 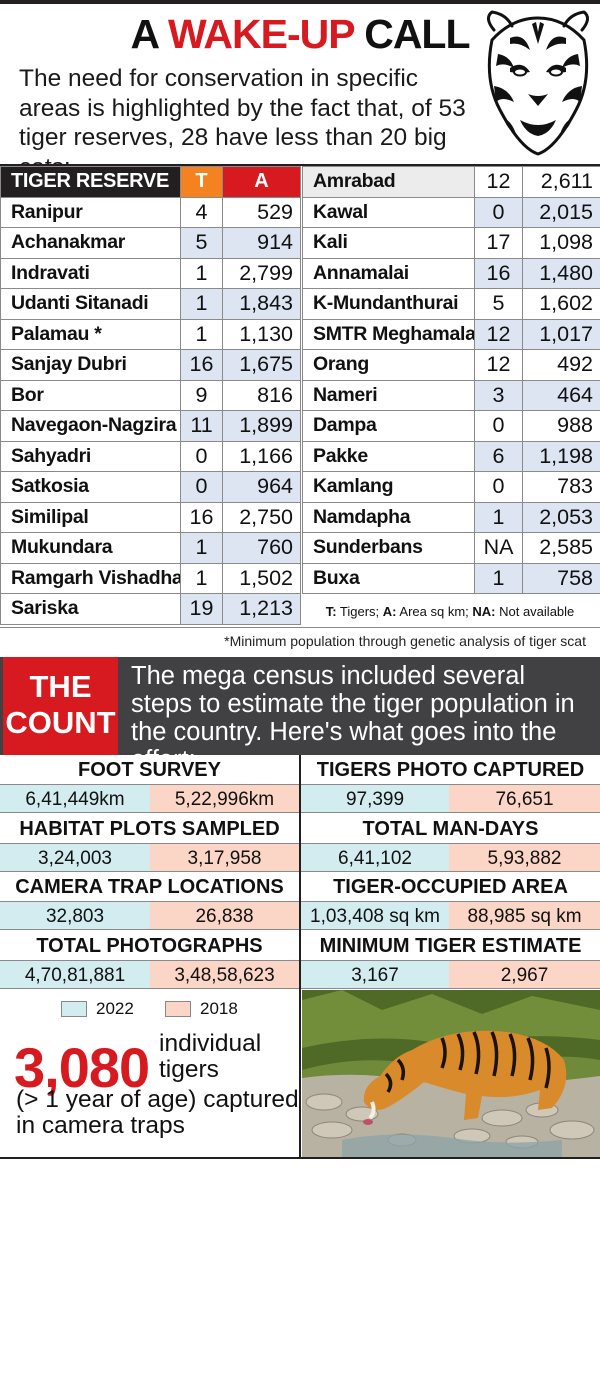 What do you see at coordinates (261, 212) in the screenshot?
I see `reserve-area: 529` at bounding box center [261, 212].